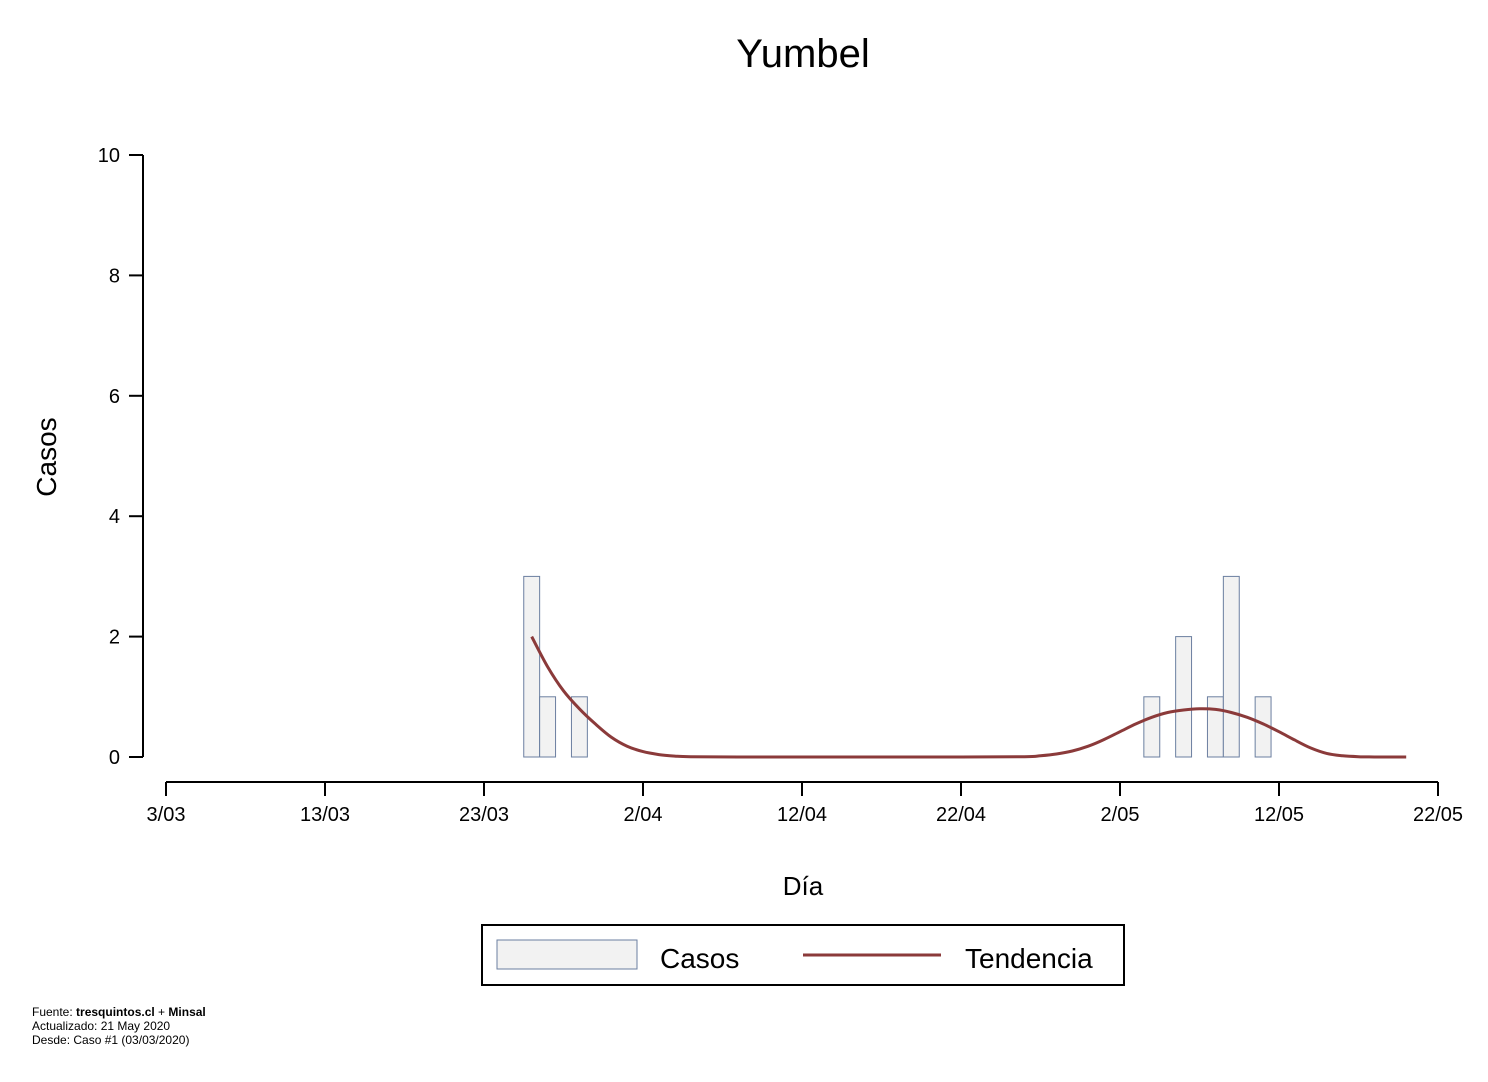  What do you see at coordinates (325, 815) in the screenshot?
I see `x-tick-label: 13/03` at bounding box center [325, 815].